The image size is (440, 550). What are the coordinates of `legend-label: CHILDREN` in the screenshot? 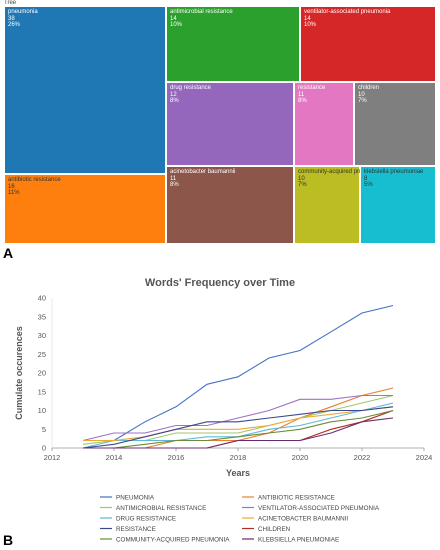 It's located at (274, 529).